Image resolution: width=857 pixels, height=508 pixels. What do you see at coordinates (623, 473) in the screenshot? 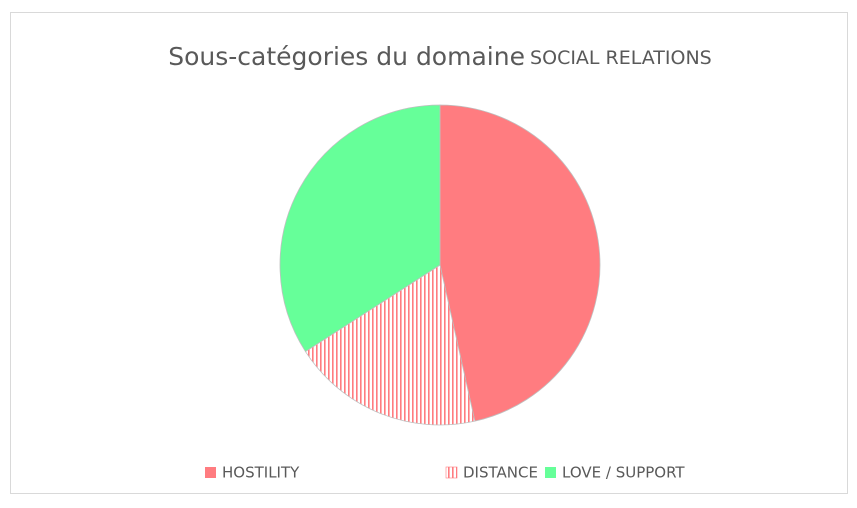
I see `legend-label: LOVE / SUPPORT` at bounding box center [623, 473].